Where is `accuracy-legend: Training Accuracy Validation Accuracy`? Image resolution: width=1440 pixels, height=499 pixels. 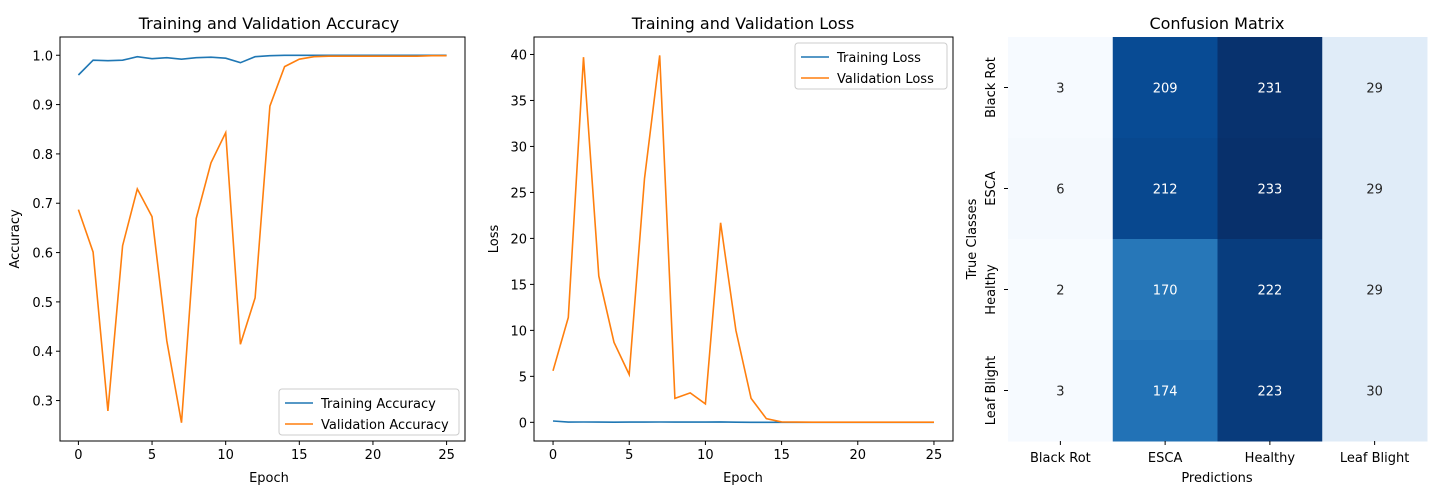
accuracy-legend: Training Accuracy Validation Accuracy is located at coordinates (369, 412).